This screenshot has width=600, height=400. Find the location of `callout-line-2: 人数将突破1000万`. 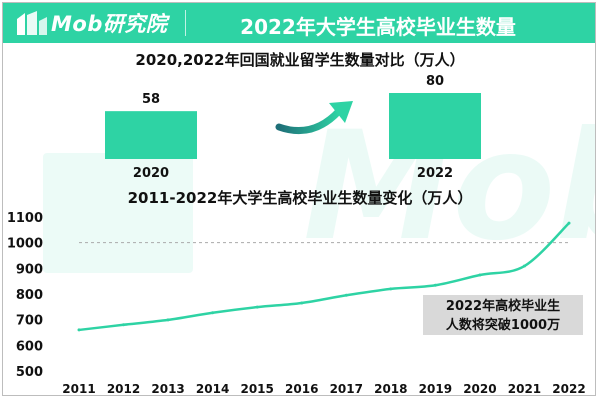

callout-line-2: 人数将突破1000万 is located at coordinates (503, 325).